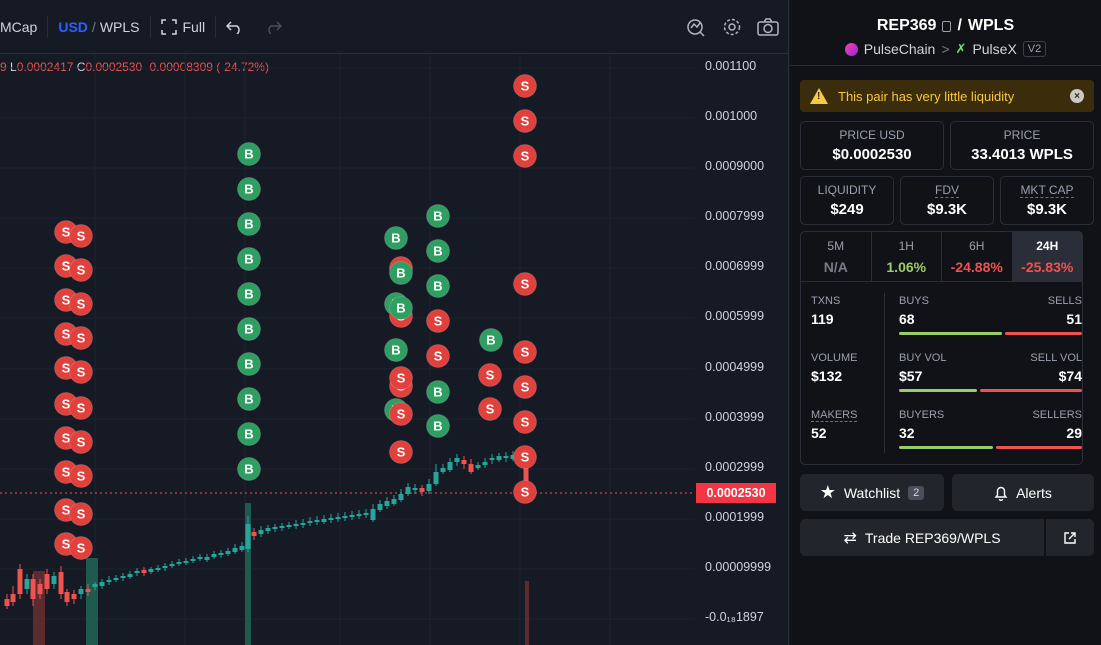  Describe the element at coordinates (923, 358) in the screenshot. I see `buy-vol-label: BUY VOL` at that location.